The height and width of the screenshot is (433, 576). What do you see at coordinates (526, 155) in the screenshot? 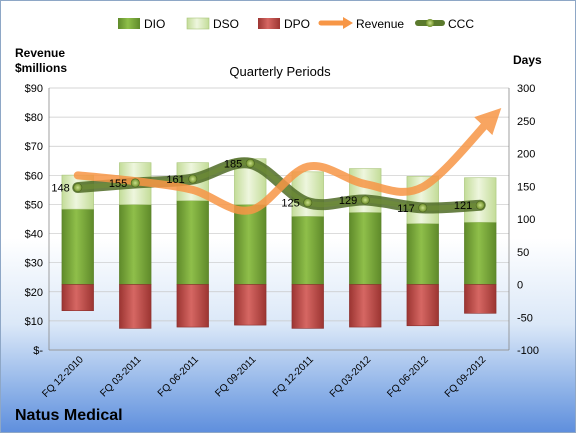
I see `right-tick-label: 200` at bounding box center [526, 155].